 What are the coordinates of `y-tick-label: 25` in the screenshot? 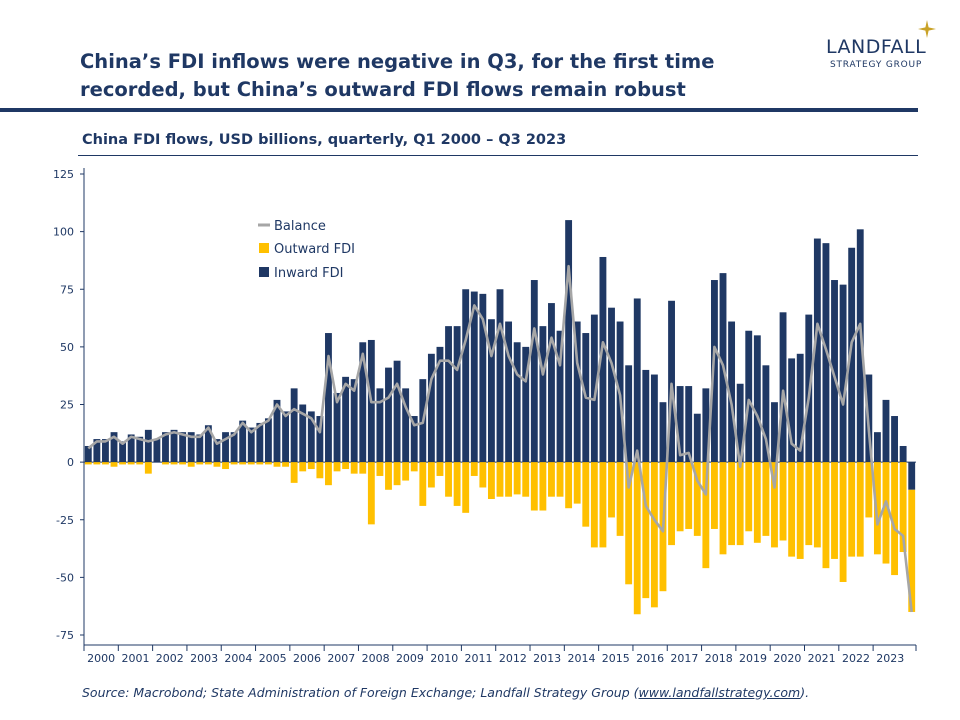 It's located at (67, 405).